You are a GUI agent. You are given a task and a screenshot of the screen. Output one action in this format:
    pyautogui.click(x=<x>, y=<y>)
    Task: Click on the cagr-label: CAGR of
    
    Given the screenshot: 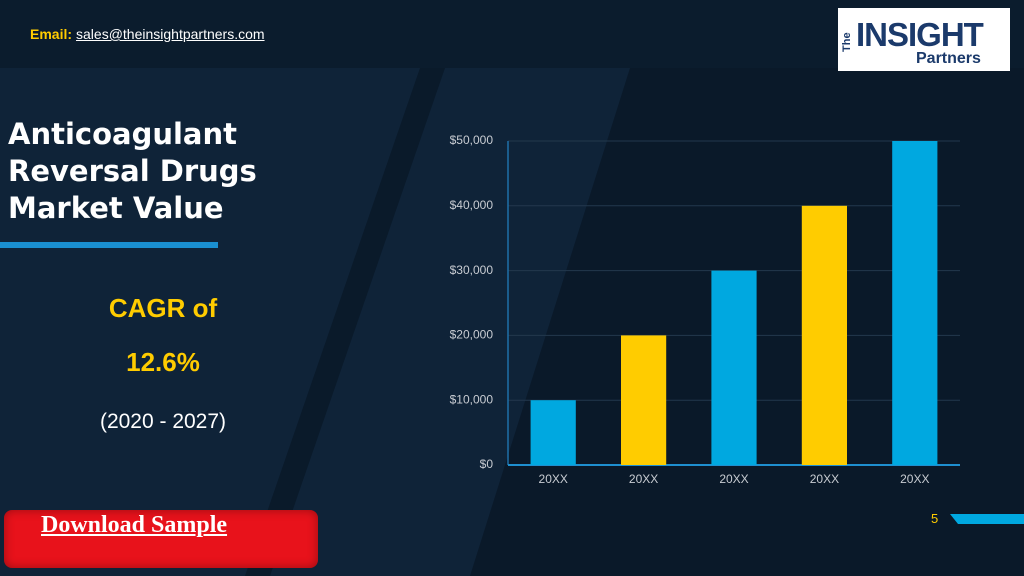 What is the action you would take?
    pyautogui.click(x=163, y=308)
    